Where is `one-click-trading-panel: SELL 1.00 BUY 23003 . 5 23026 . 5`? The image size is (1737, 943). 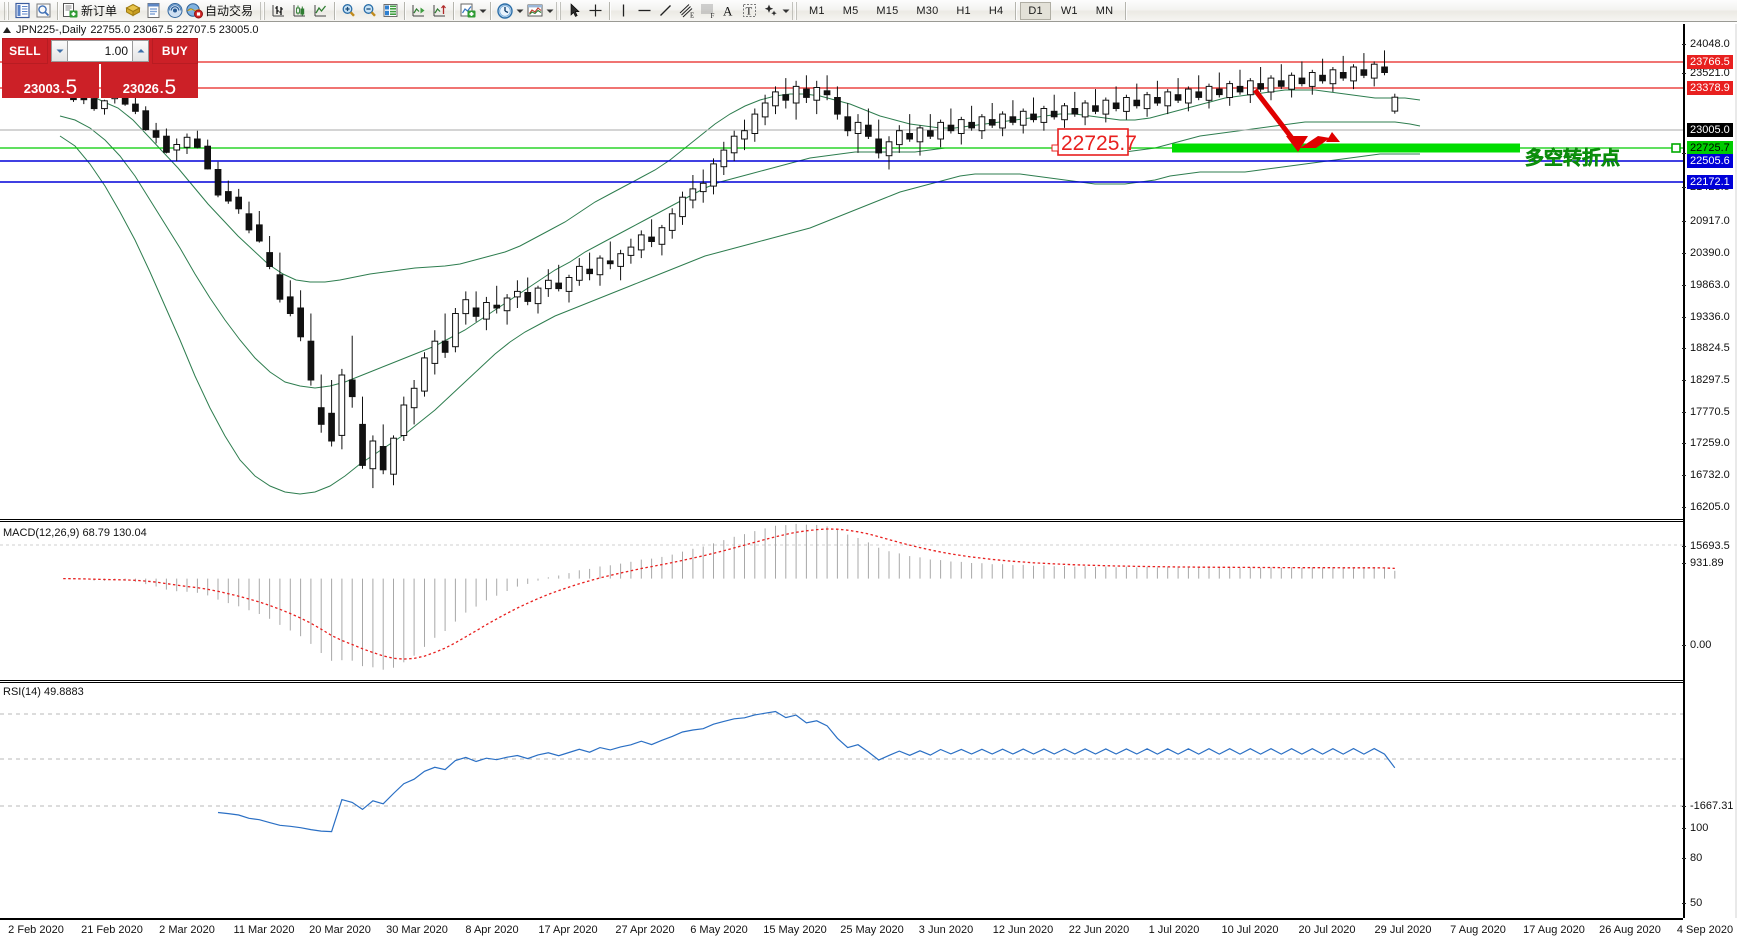 one-click-trading-panel: SELL 1.00 BUY 23003 . 5 23026 . 5 is located at coordinates (100, 68).